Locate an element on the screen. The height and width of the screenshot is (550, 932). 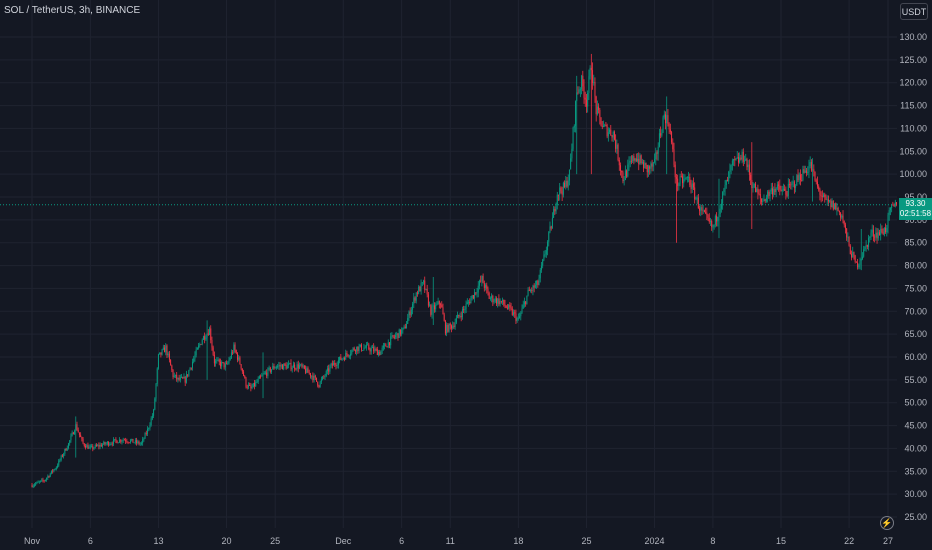
y-tick-label: 25.00 is located at coordinates (915, 517).